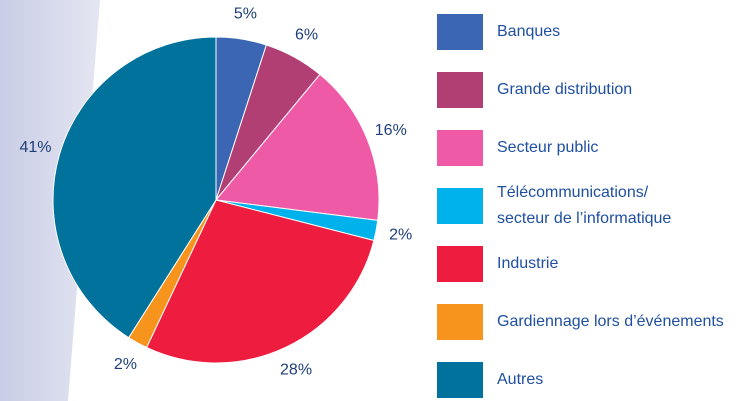 This screenshot has height=401, width=749. I want to click on legend-item: Industrie, so click(497, 264).